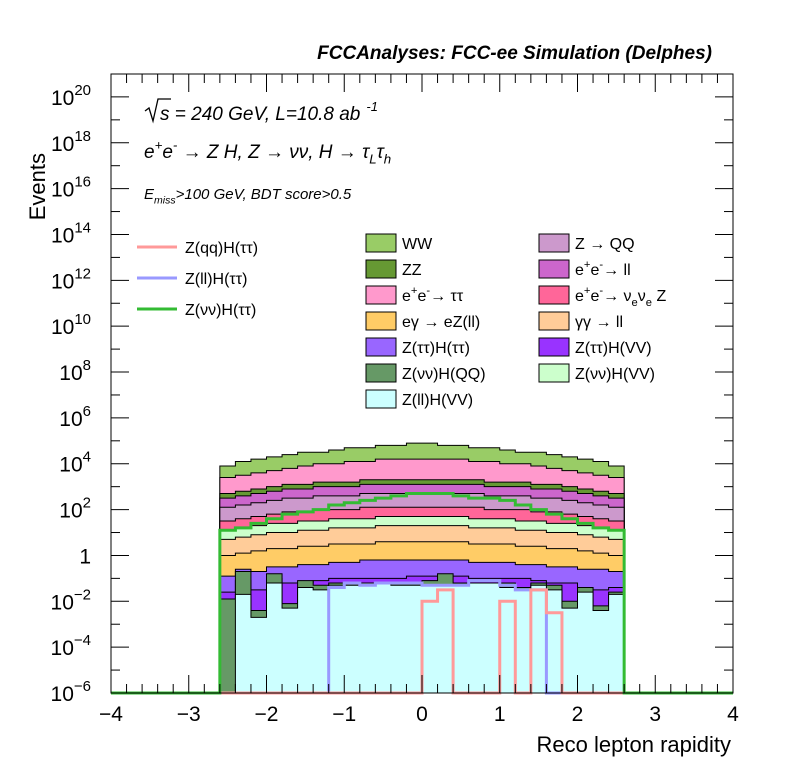 The image size is (796, 772). I want to click on background-legend-label-run: Z(ττ)H(VV), so click(613, 348).